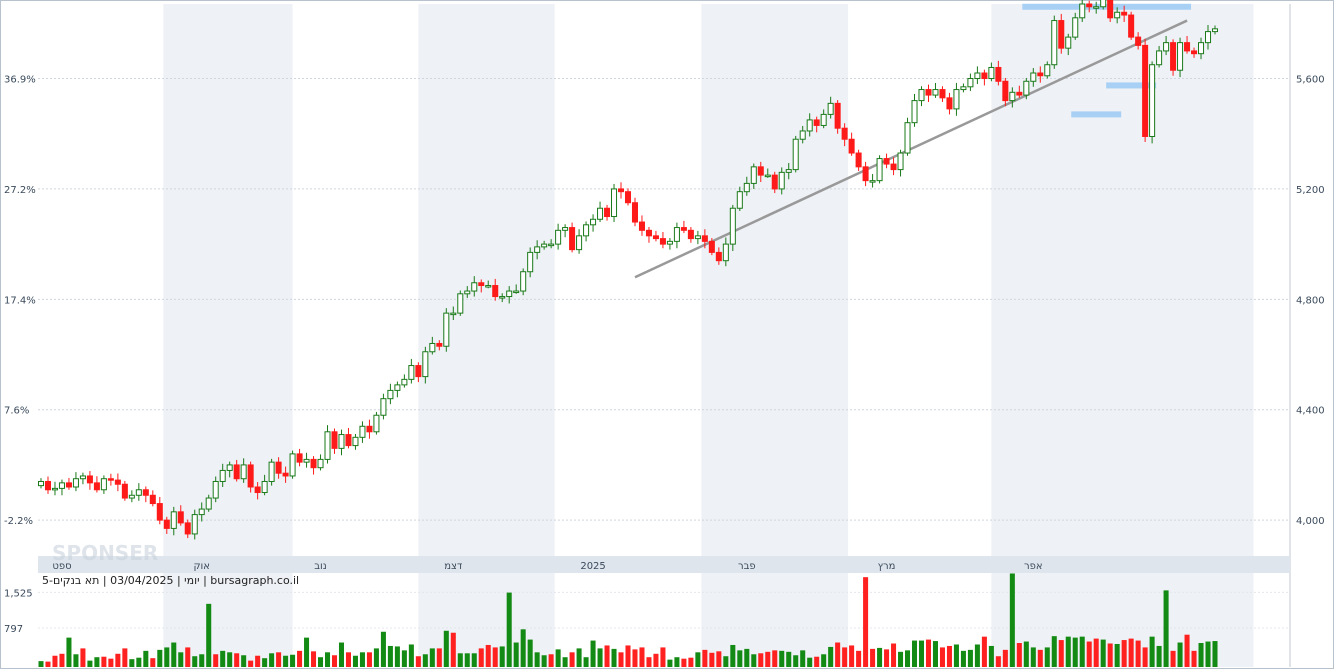 This screenshot has width=1334, height=669. What do you see at coordinates (547, 566) in the screenshot?
I see `date-axis: ספט אוק נוב דצמ 2025 פבר מרץ אפר` at bounding box center [547, 566].